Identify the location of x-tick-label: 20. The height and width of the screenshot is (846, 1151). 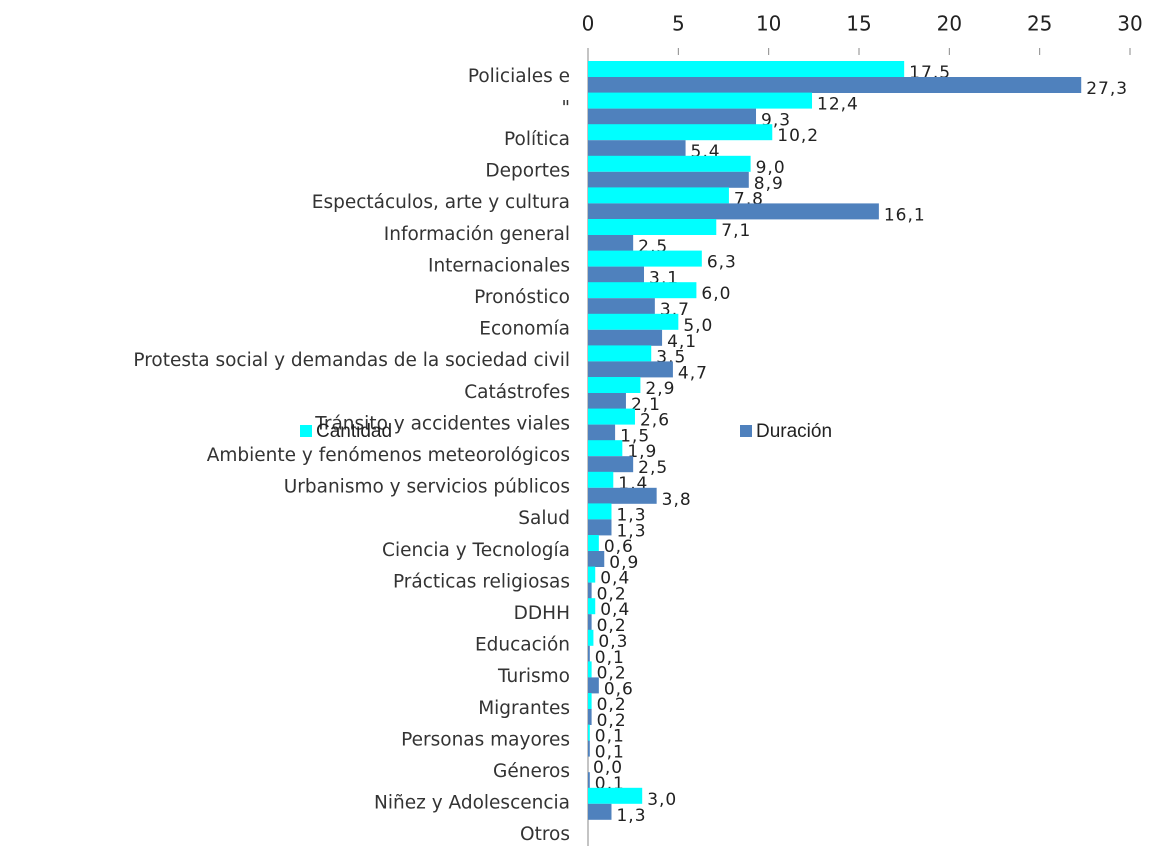
(949, 24).